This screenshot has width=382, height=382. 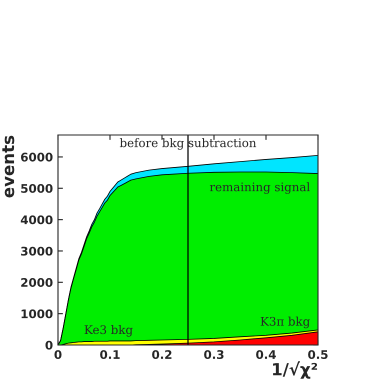 I want to click on x-axis-title: 1/√χ², so click(x=295, y=370).